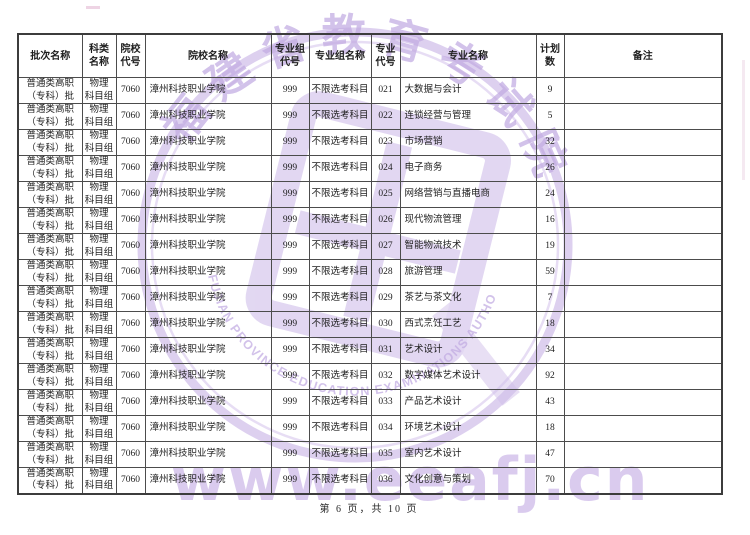  Describe the element at coordinates (550, 220) in the screenshot. I see `cell-plan-count: 16` at that location.